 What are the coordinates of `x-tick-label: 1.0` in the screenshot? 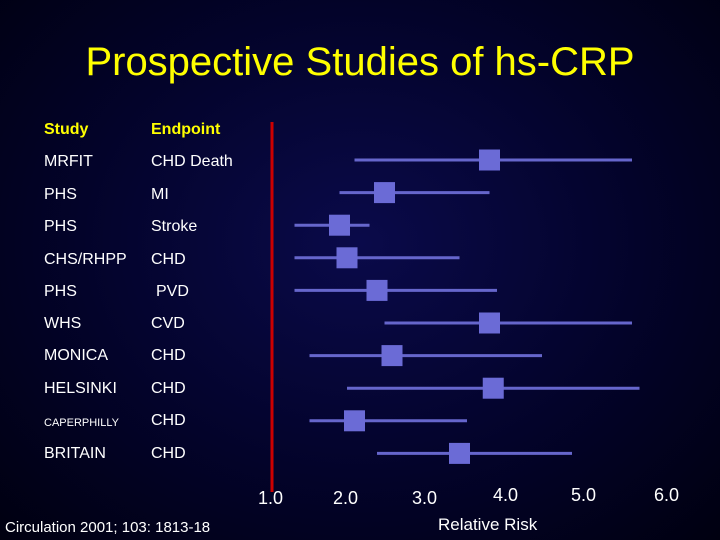 It's located at (271, 498).